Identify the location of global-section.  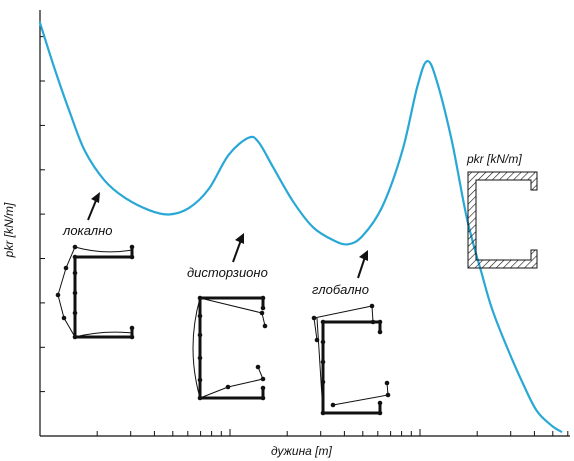
(351, 367).